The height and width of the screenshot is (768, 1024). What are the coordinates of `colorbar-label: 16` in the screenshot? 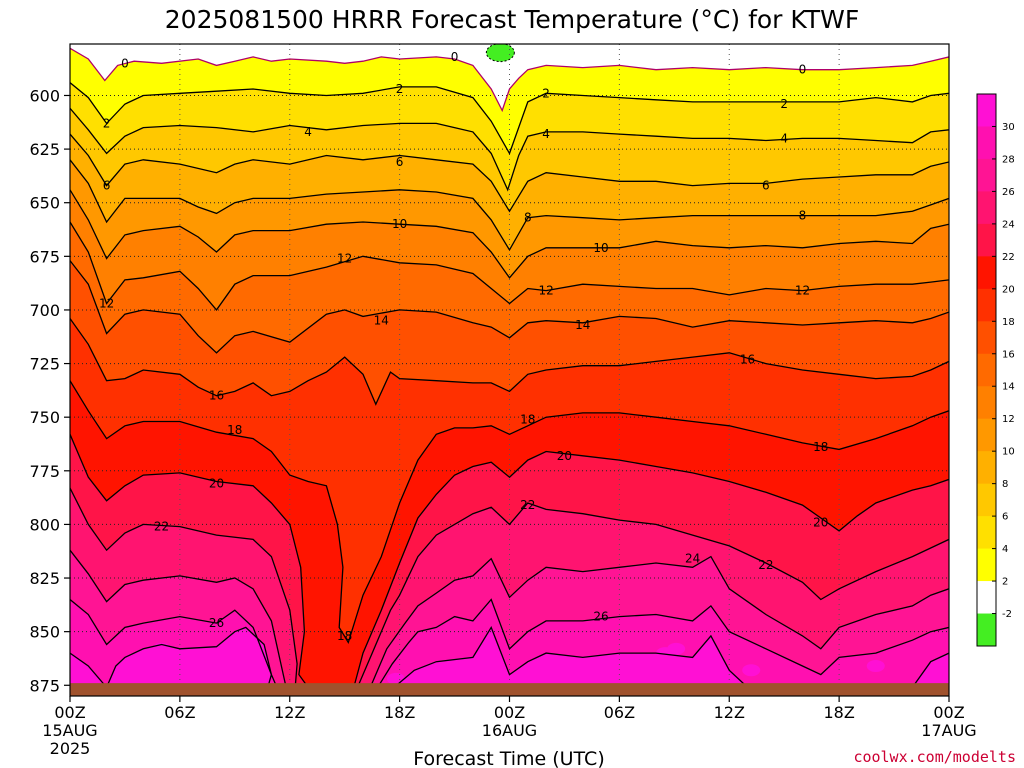 It's located at (1008, 354).